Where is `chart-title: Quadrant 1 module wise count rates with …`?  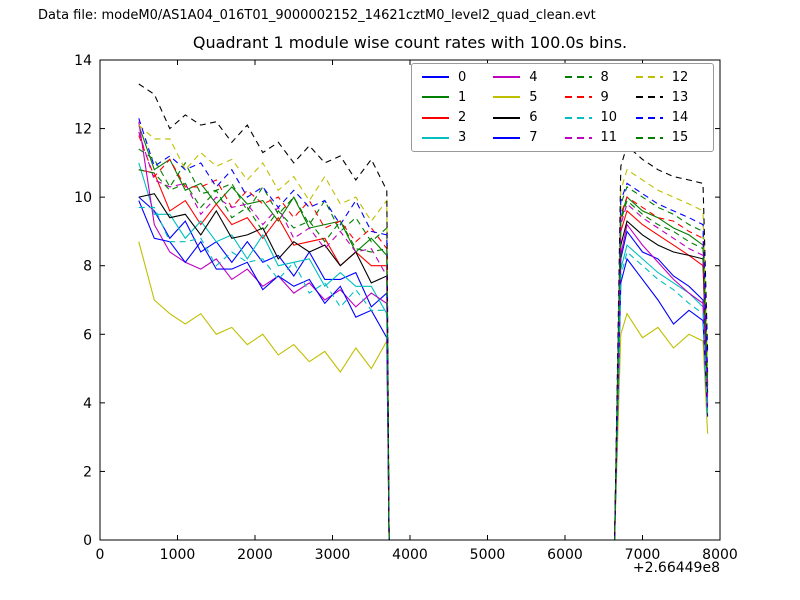
chart-title: Quadrant 1 module wise count rates with … is located at coordinates (410, 42).